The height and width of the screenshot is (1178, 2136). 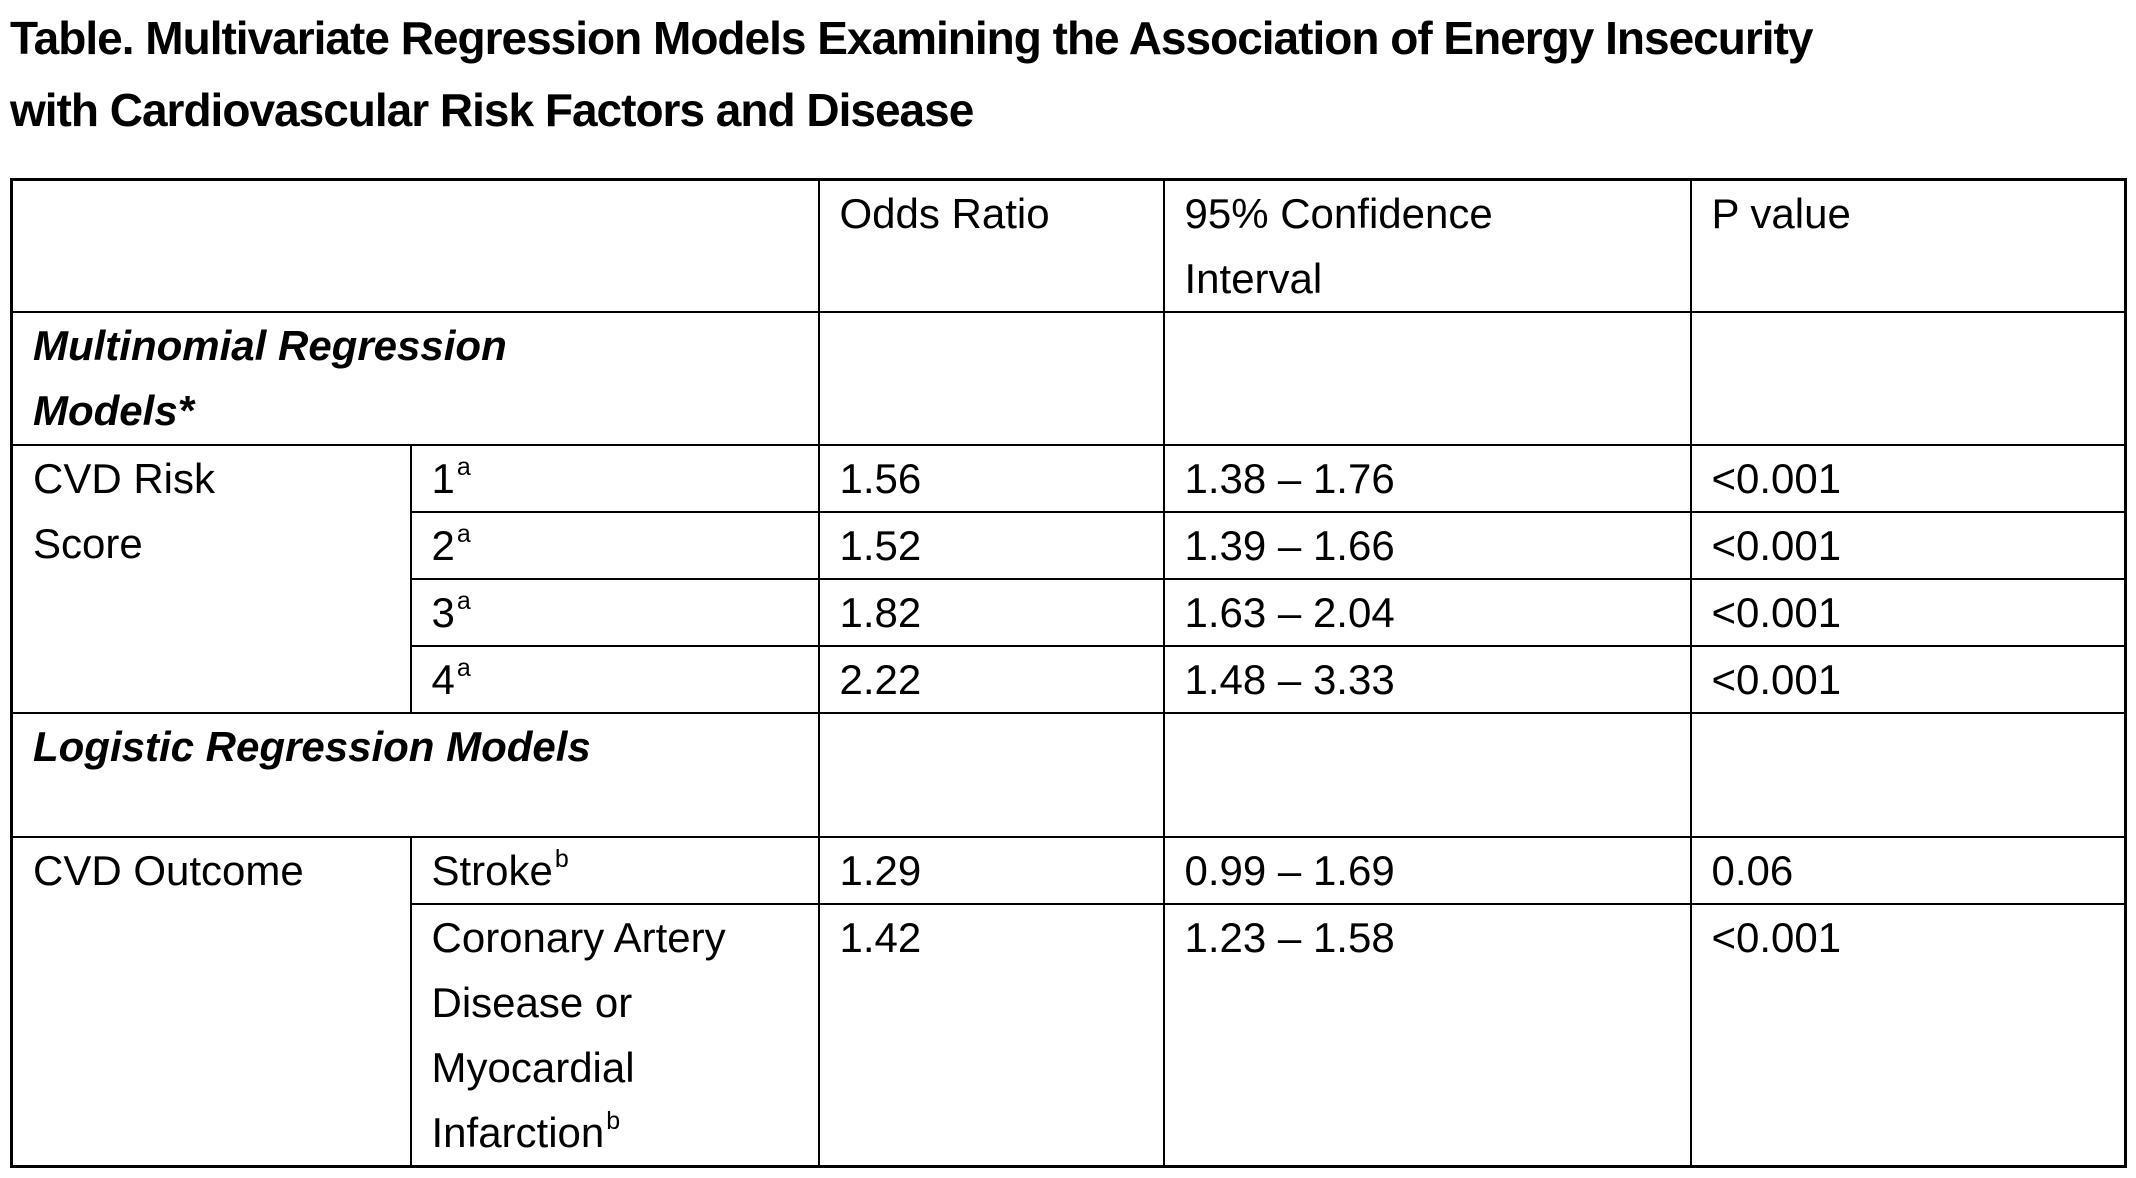 What do you see at coordinates (991, 545) in the screenshot?
I see `odds-ratio-value: 1.52` at bounding box center [991, 545].